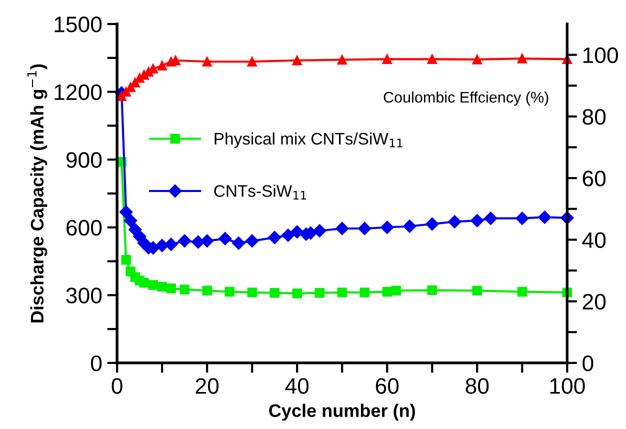  Describe the element at coordinates (117, 386) in the screenshot. I see `x-tick-label: 0` at that location.